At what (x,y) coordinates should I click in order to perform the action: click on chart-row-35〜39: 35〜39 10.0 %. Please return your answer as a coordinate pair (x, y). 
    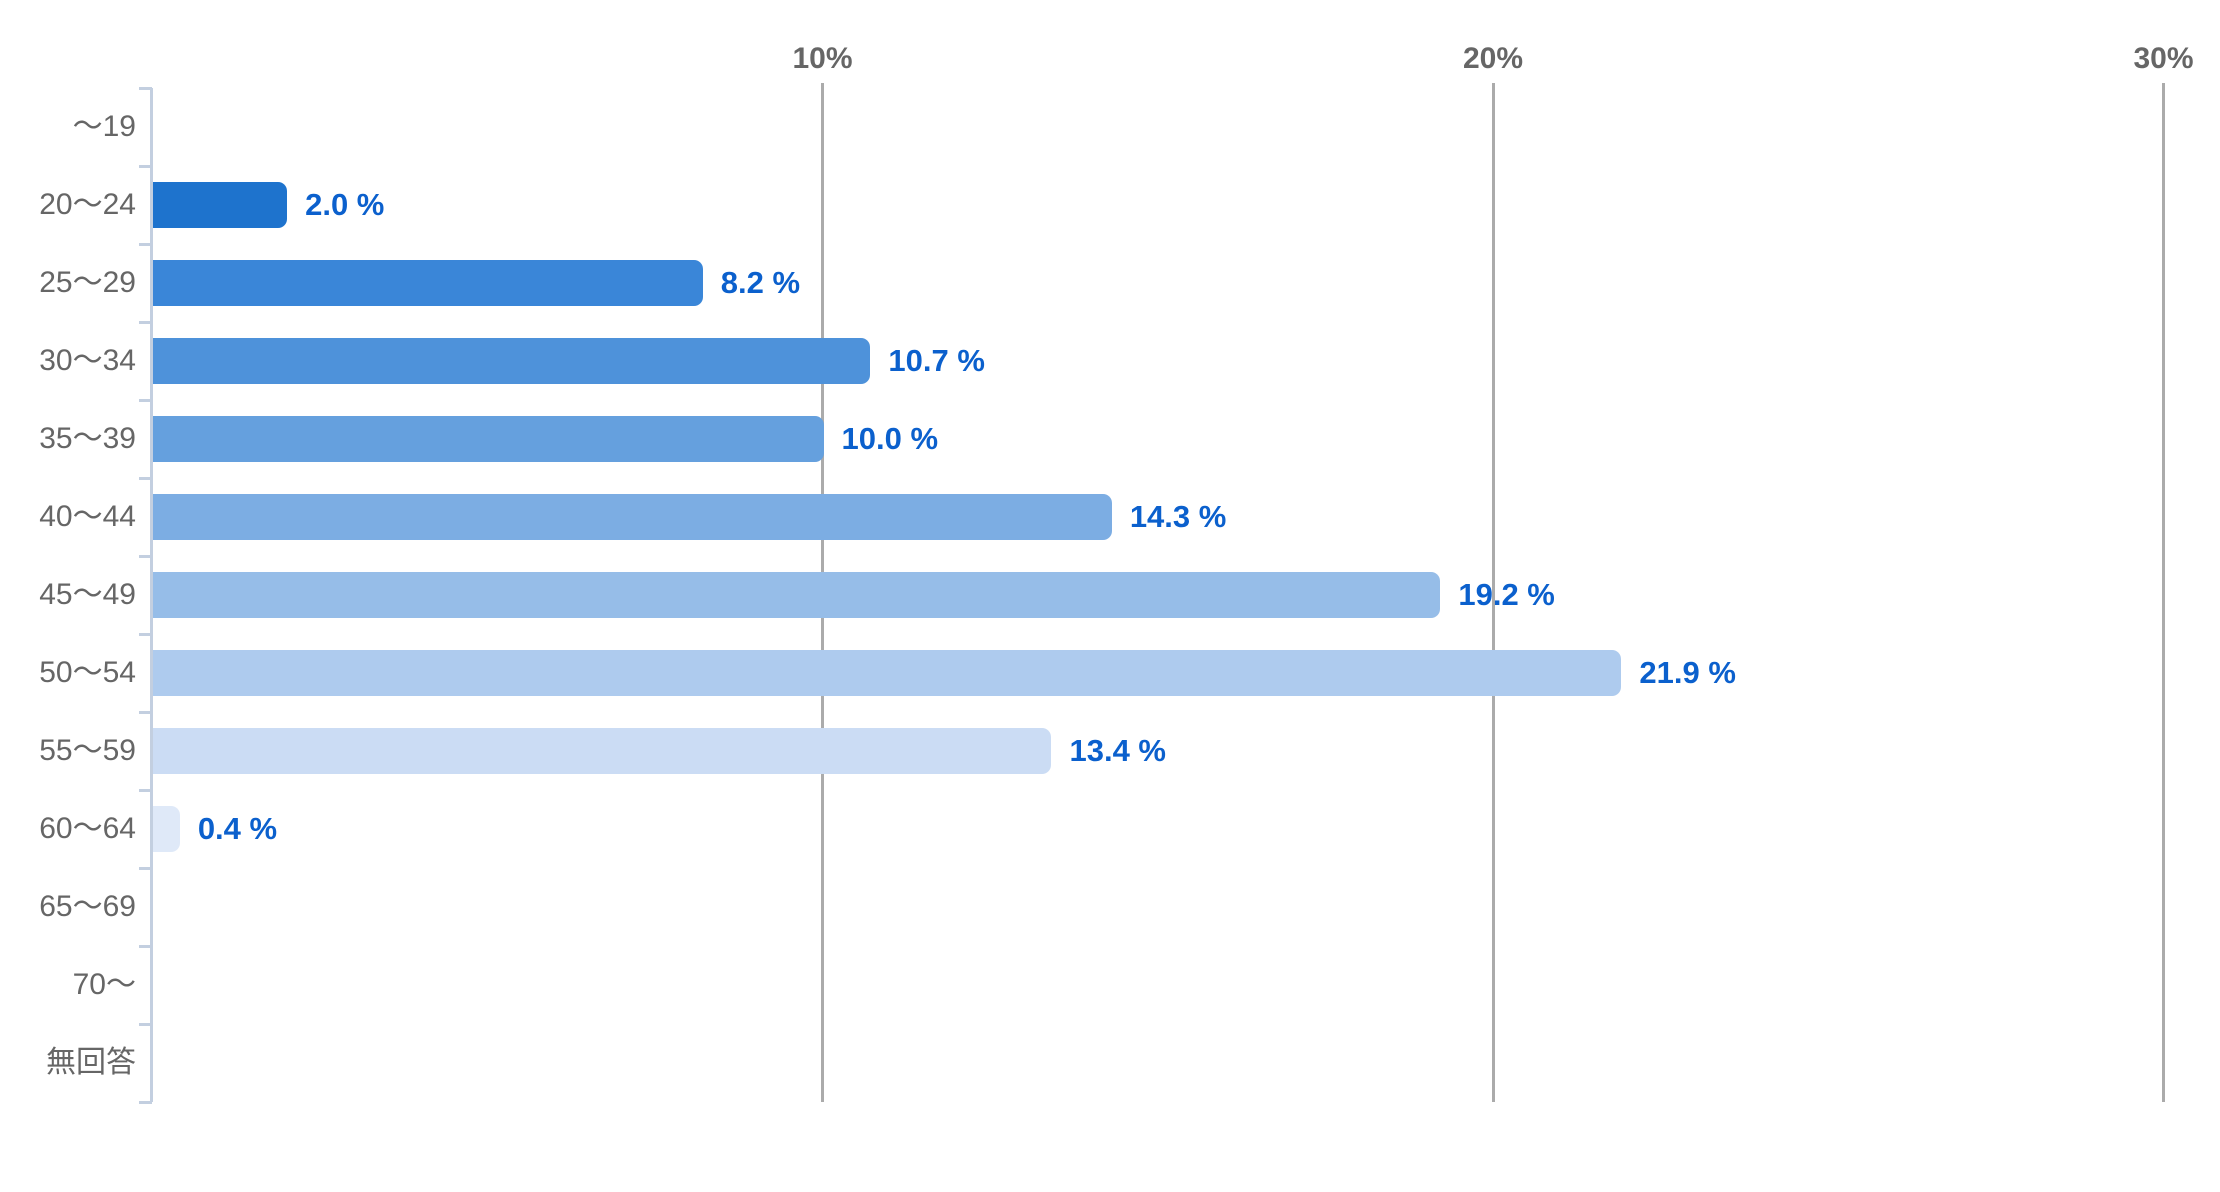
    Looking at the image, I should click on (1110, 439).